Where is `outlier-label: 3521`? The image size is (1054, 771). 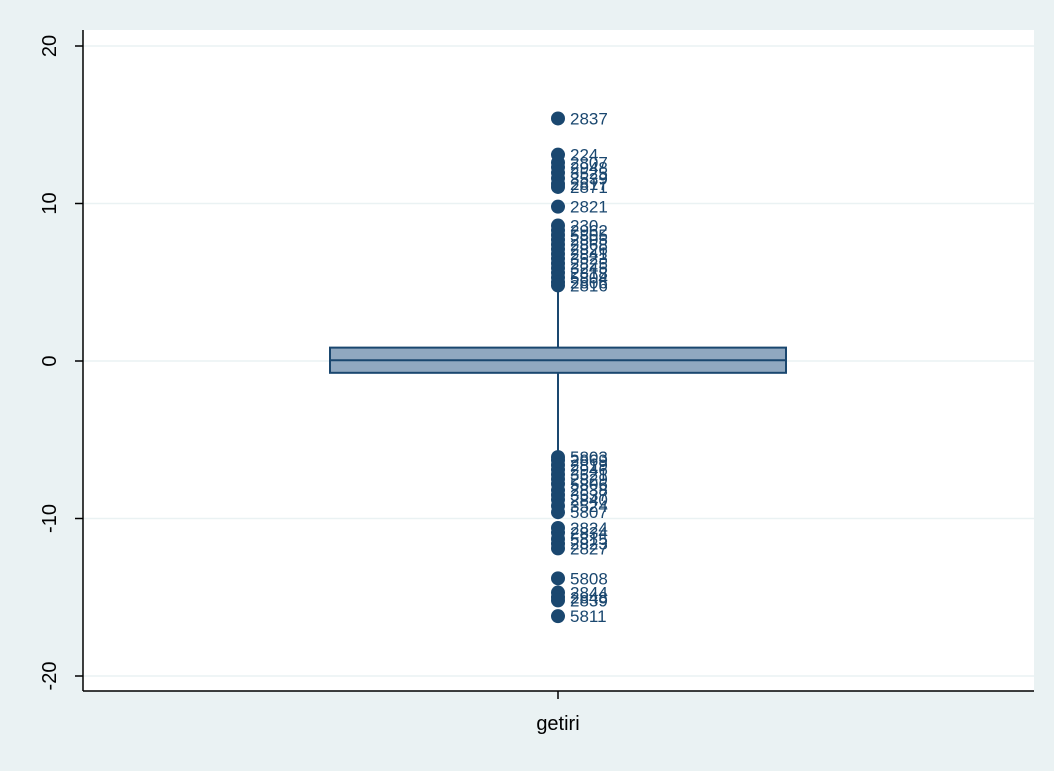 outlier-label: 3521 is located at coordinates (589, 474).